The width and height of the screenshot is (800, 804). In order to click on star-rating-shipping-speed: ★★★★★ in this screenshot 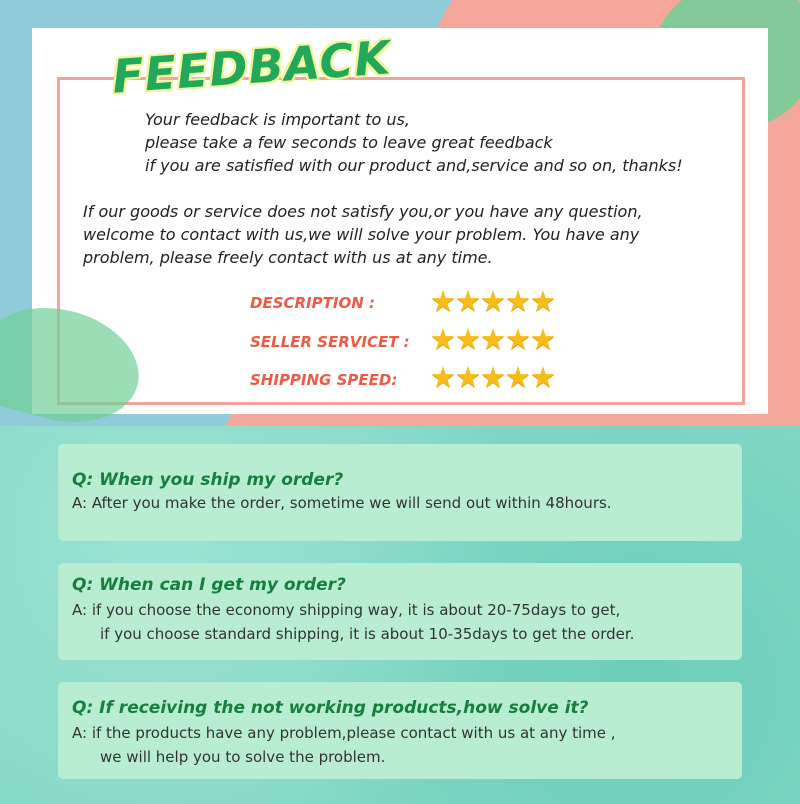, I will do `click(493, 377)`.